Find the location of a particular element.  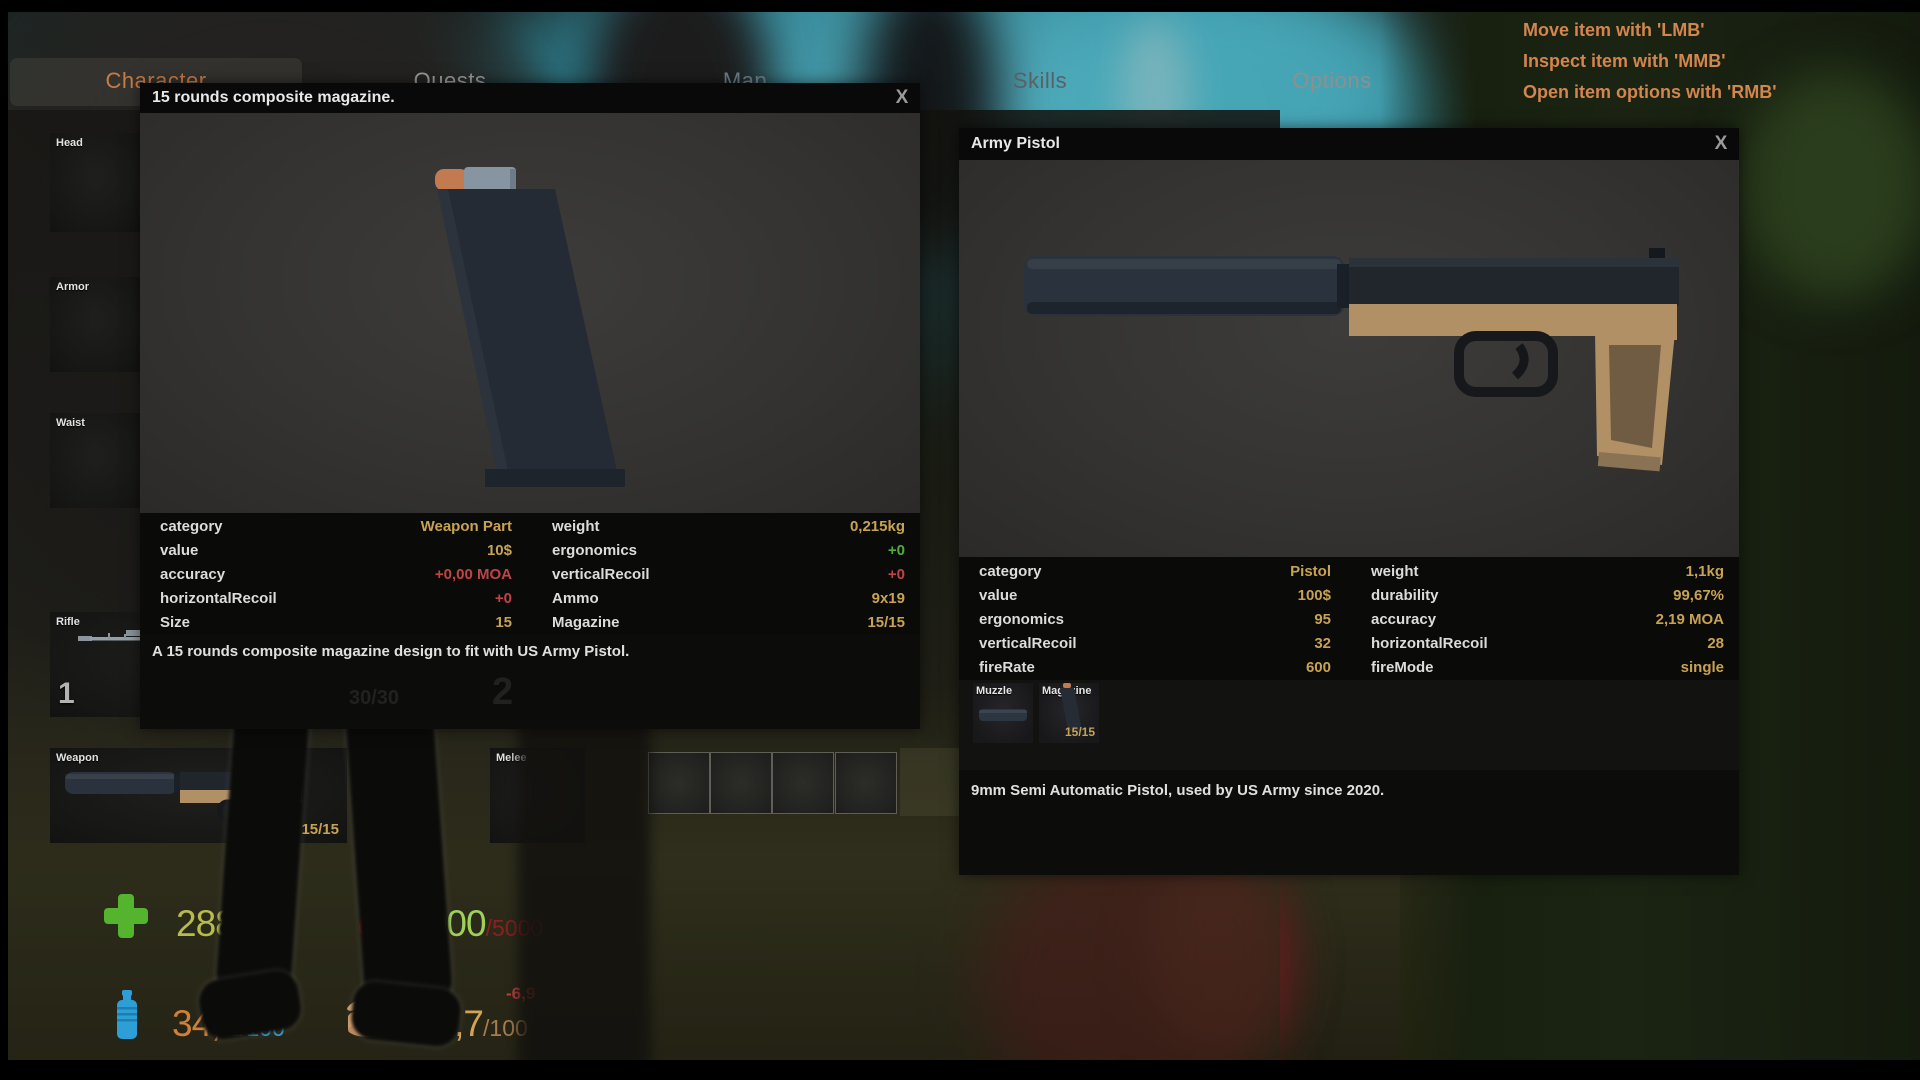

stat-value: 32 is located at coordinates (1322, 643).